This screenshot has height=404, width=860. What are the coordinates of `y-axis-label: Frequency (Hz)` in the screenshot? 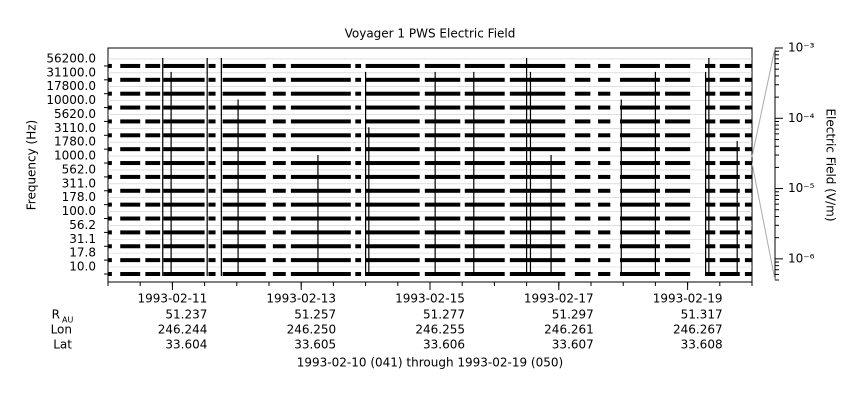 It's located at (32, 165).